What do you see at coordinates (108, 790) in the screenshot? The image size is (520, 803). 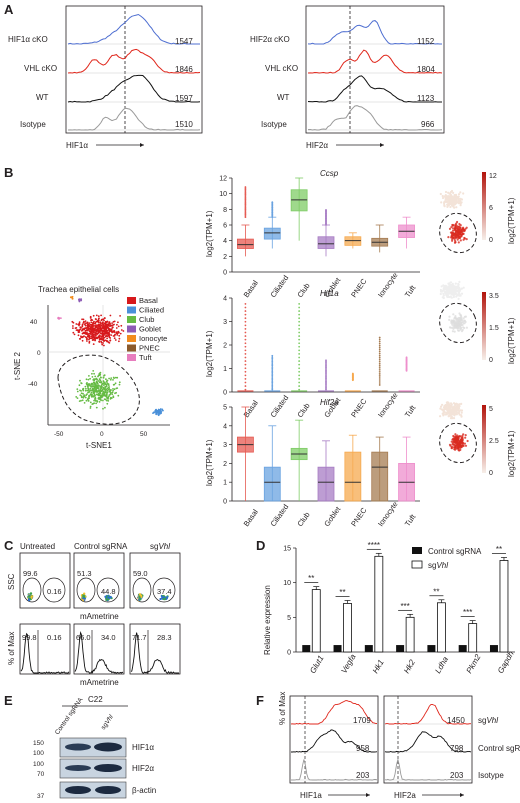 I see `e-band-actin-sgvhl` at bounding box center [108, 790].